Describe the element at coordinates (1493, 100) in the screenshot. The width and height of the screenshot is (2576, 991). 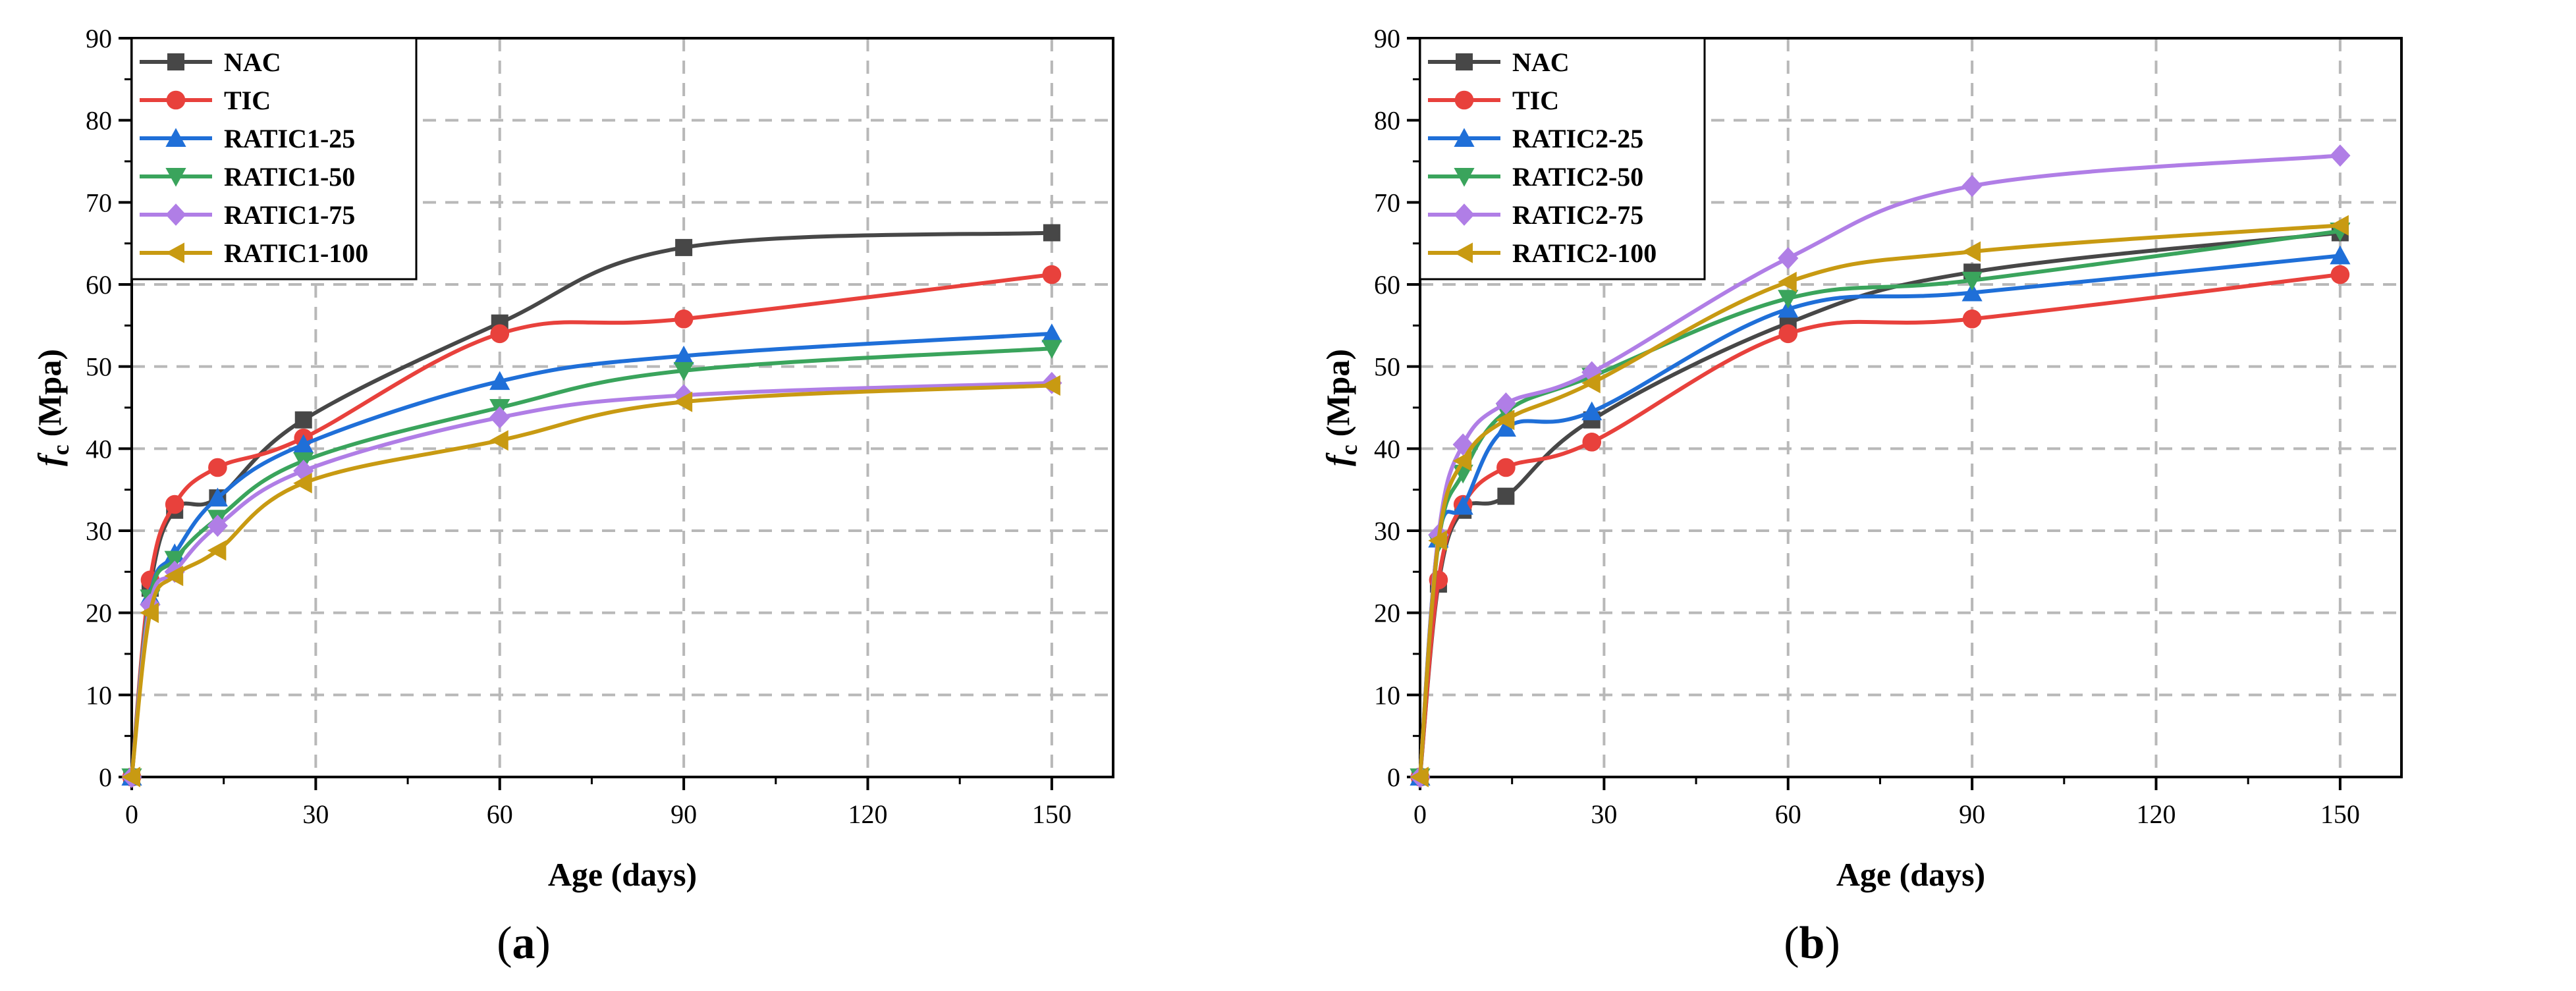
I see `legend-item-TIC: TIC` at that location.